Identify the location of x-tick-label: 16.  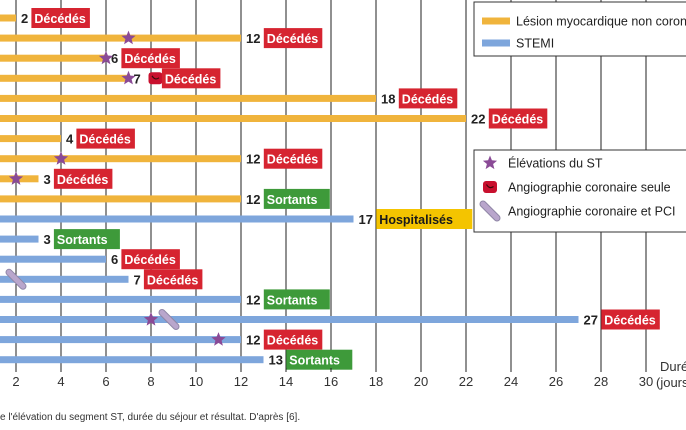
(331, 381).